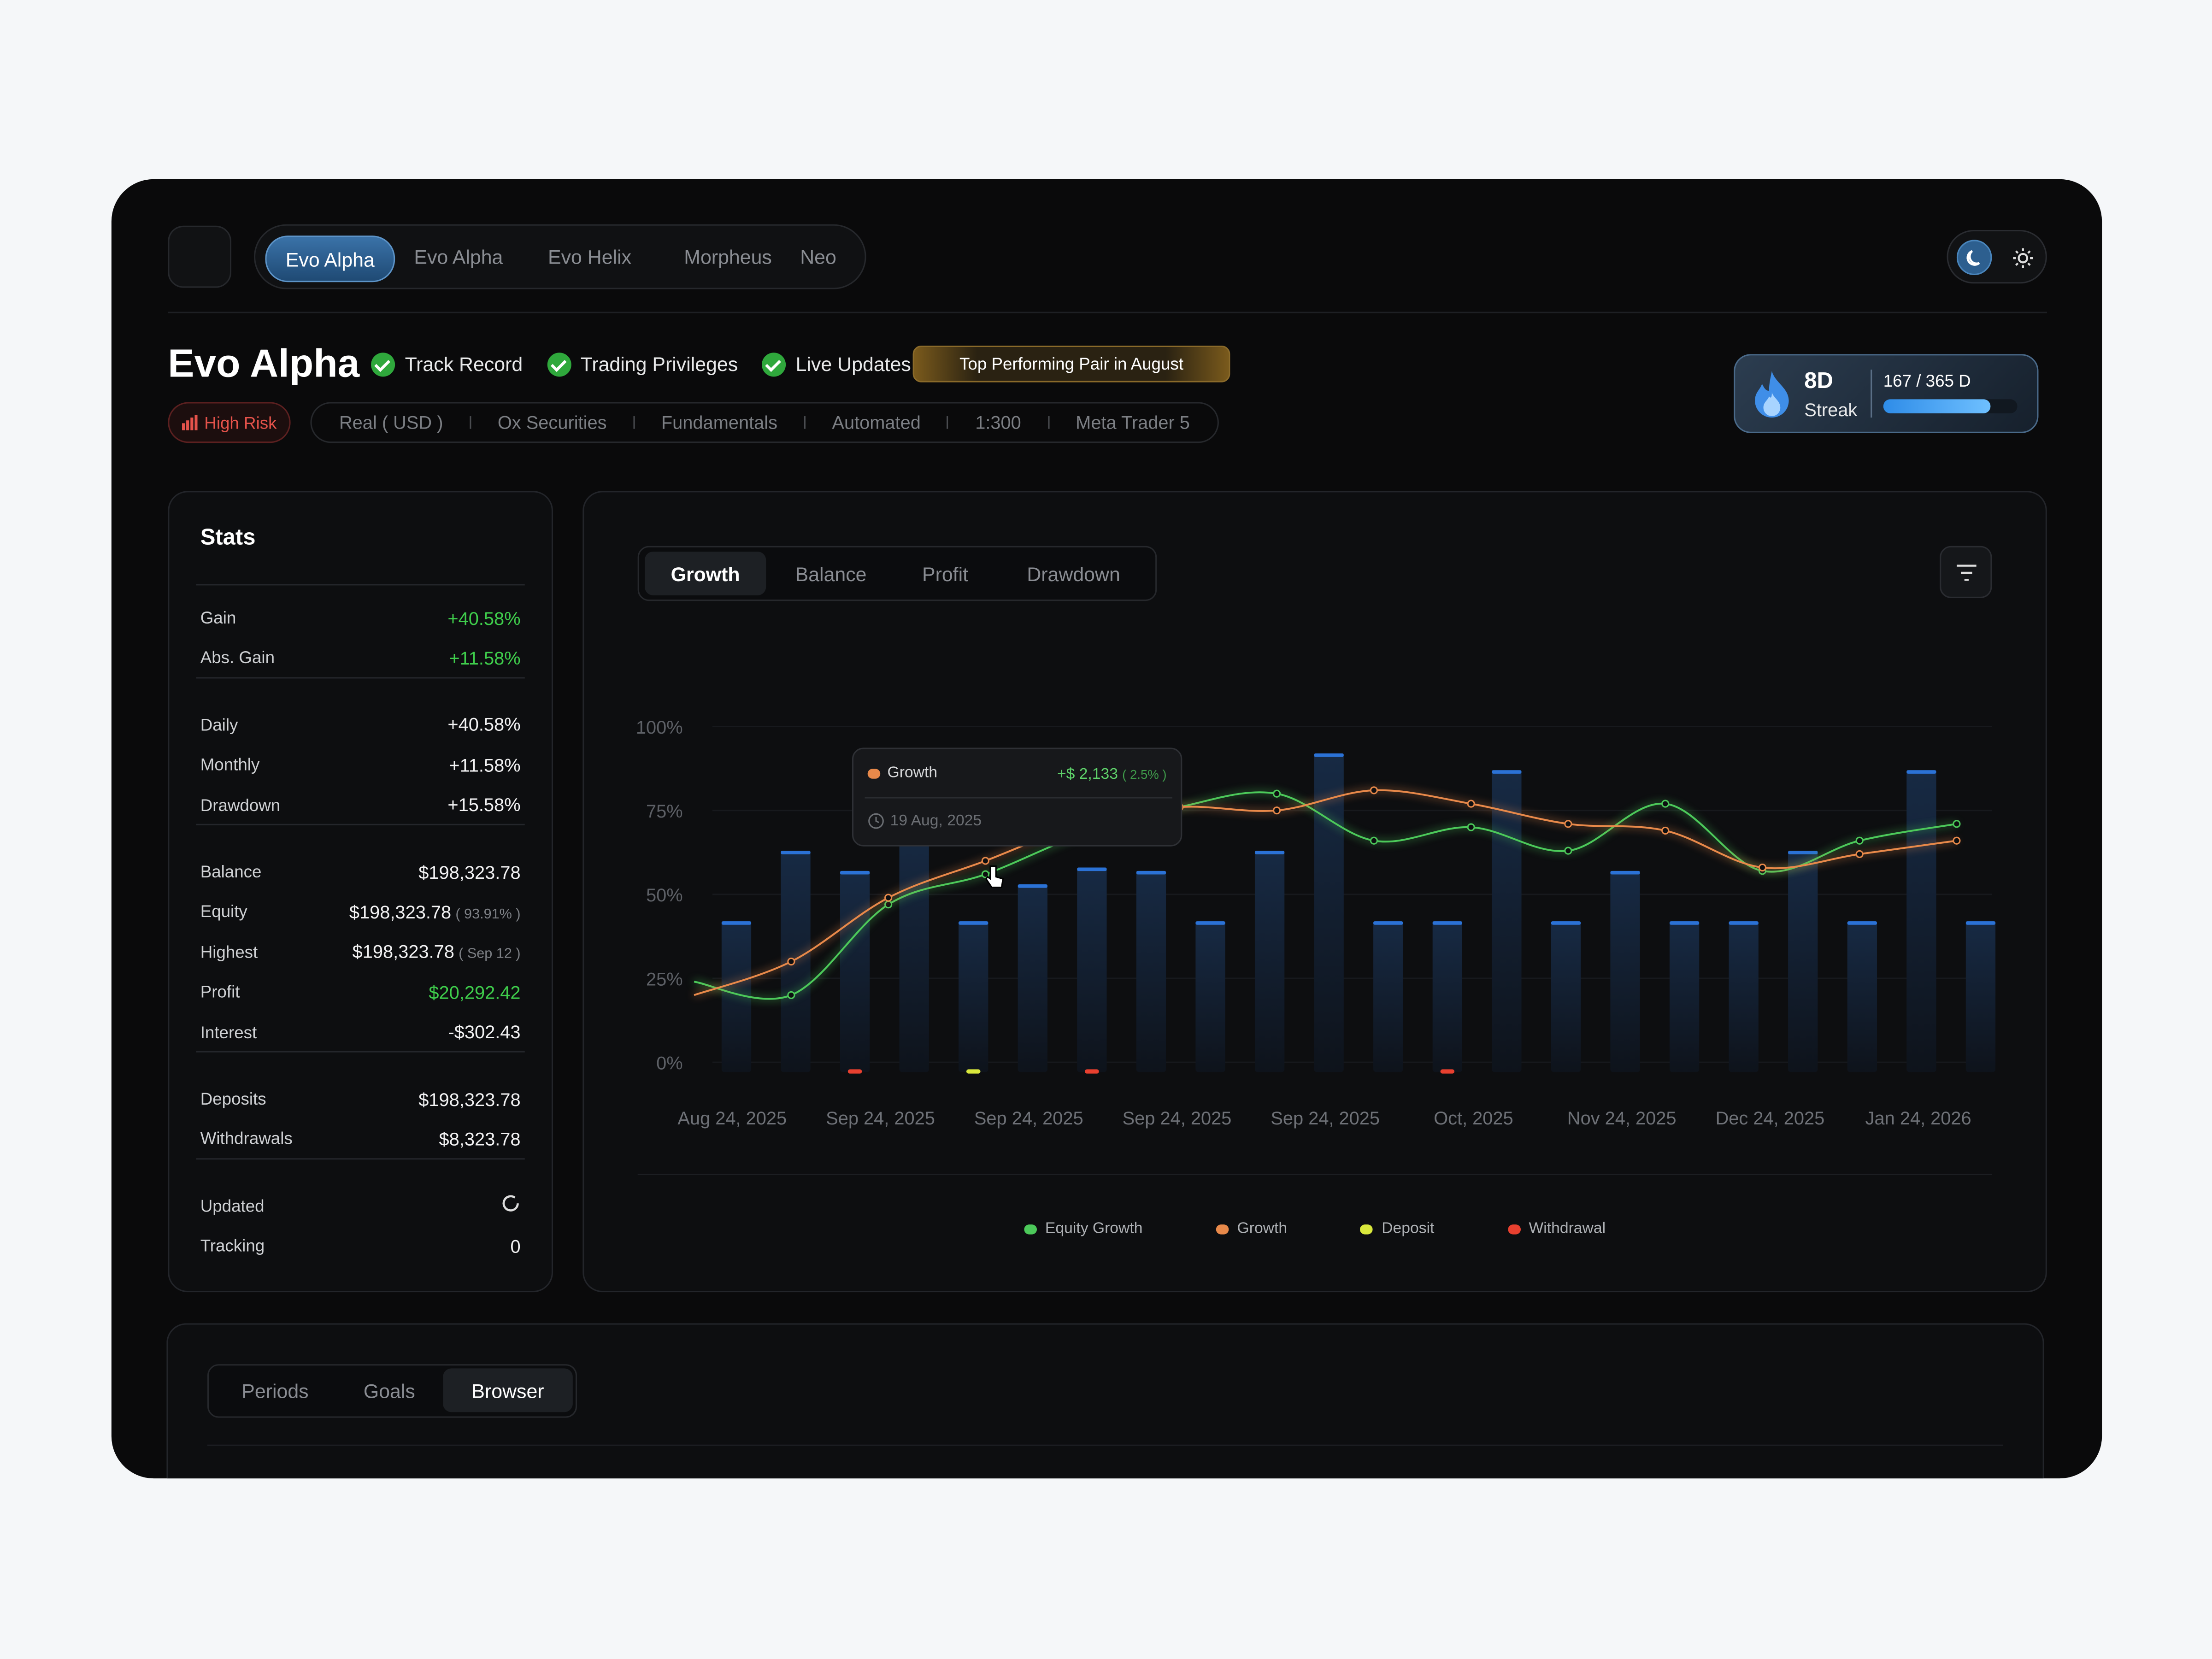 Image resolution: width=2212 pixels, height=1659 pixels. Describe the element at coordinates (360, 912) in the screenshot. I see `stat-row: Equity $198,323.78( 93.91% )` at that location.